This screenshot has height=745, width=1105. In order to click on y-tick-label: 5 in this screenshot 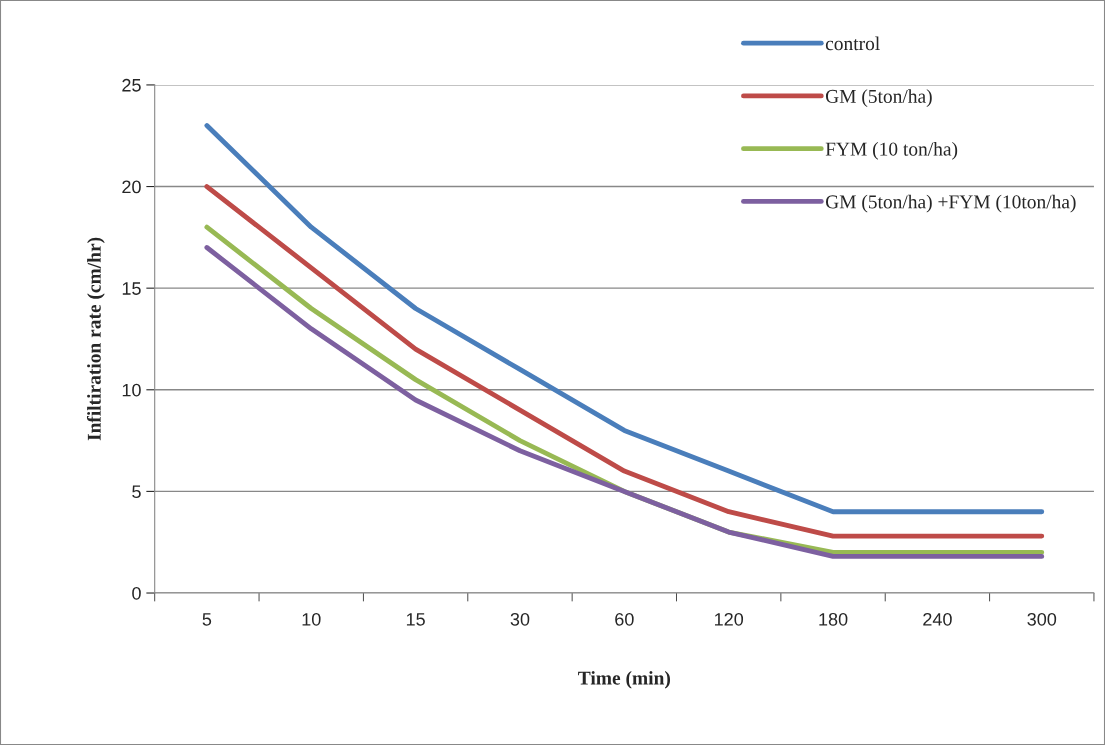, I will do `click(136, 492)`.